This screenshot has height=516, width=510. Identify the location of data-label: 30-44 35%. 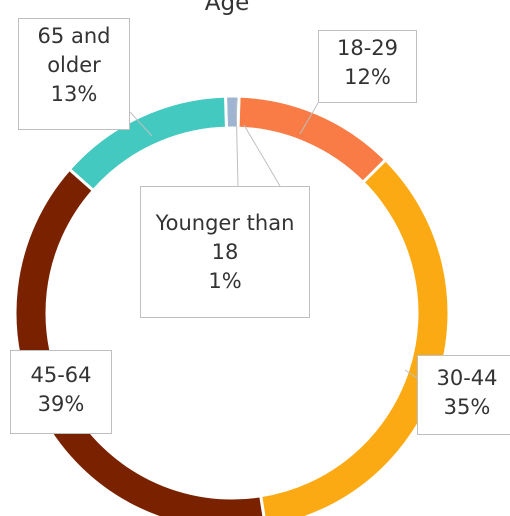
(463, 395).